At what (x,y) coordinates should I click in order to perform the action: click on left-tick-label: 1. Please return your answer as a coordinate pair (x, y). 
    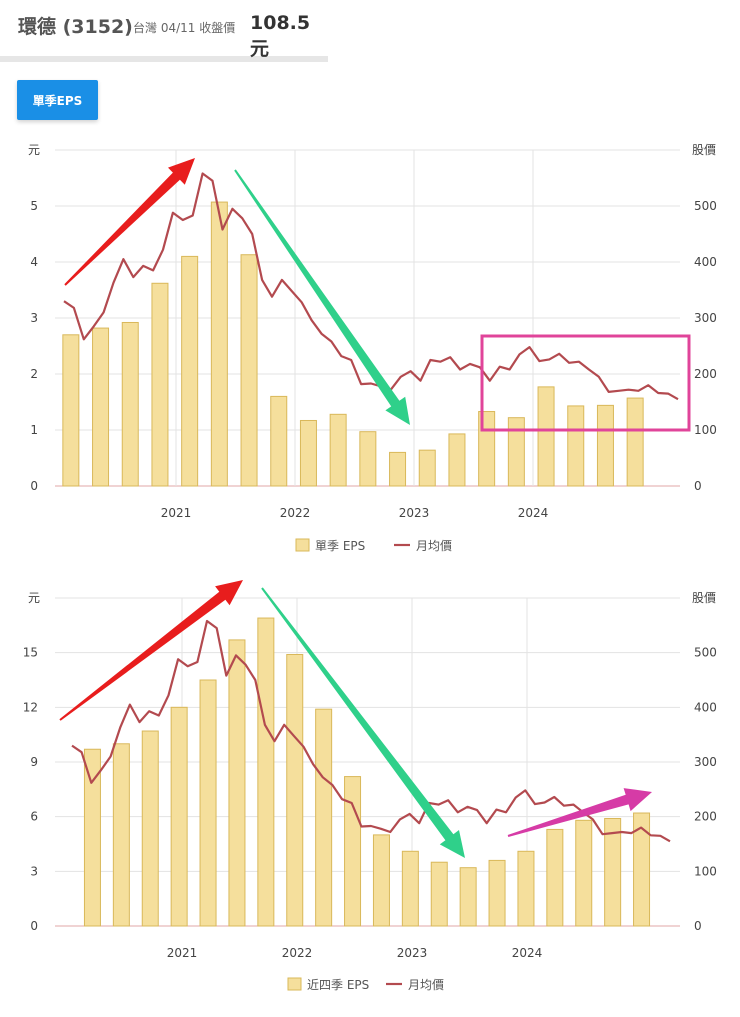
    Looking at the image, I should click on (34, 430).